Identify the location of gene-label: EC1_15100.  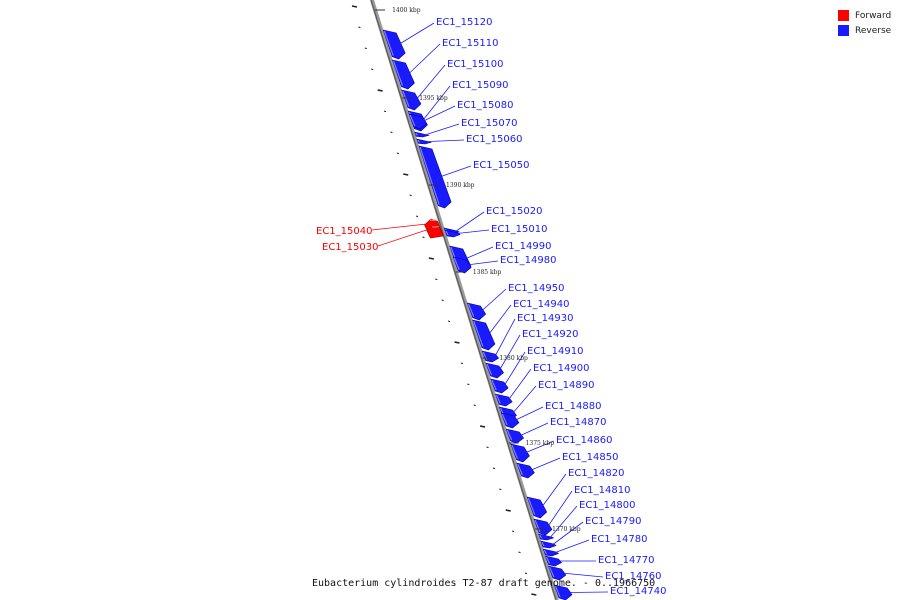
(475, 64).